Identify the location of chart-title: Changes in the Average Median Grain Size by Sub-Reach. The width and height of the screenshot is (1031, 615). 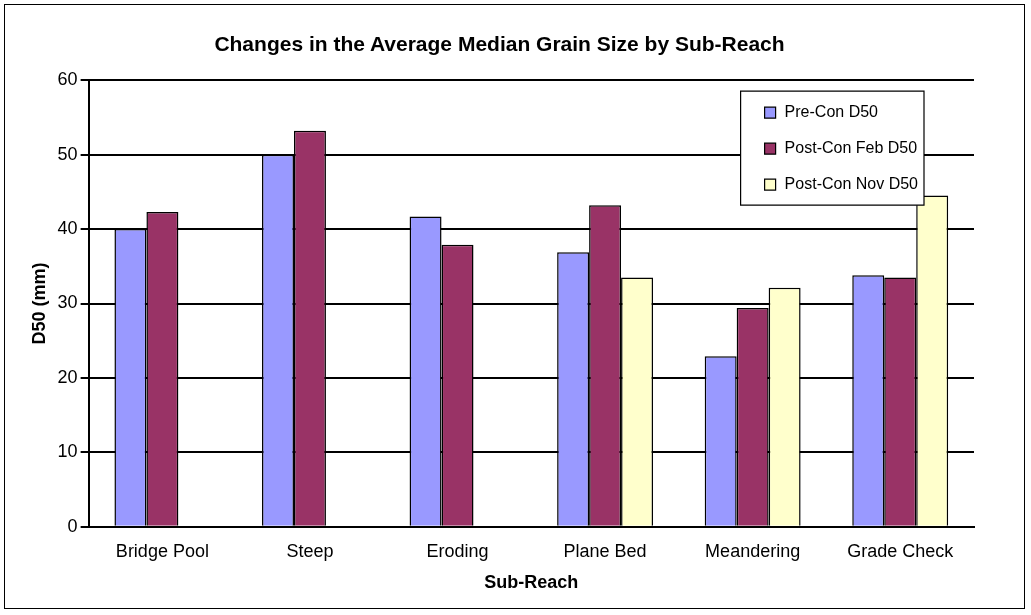
(499, 44).